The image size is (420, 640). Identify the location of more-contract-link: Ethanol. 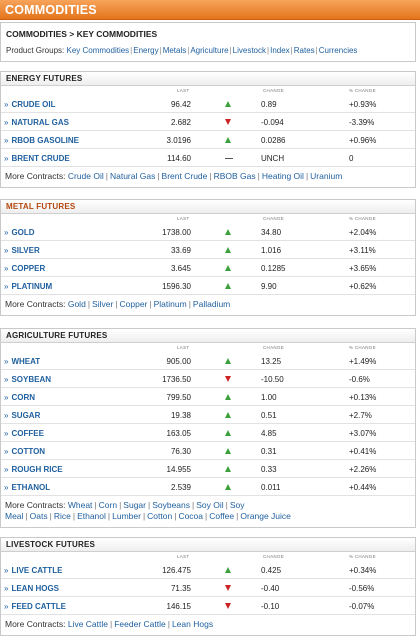
(91, 516).